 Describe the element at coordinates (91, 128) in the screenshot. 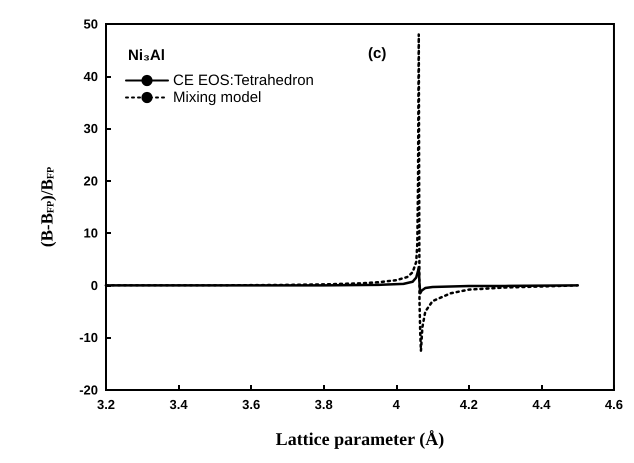

I see `y-tick-label: 30` at that location.